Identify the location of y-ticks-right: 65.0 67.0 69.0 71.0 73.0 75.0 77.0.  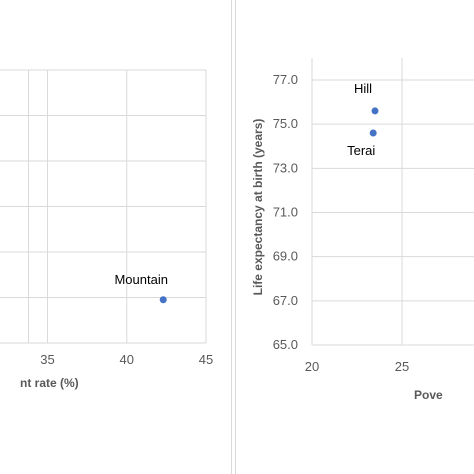
(285, 212).